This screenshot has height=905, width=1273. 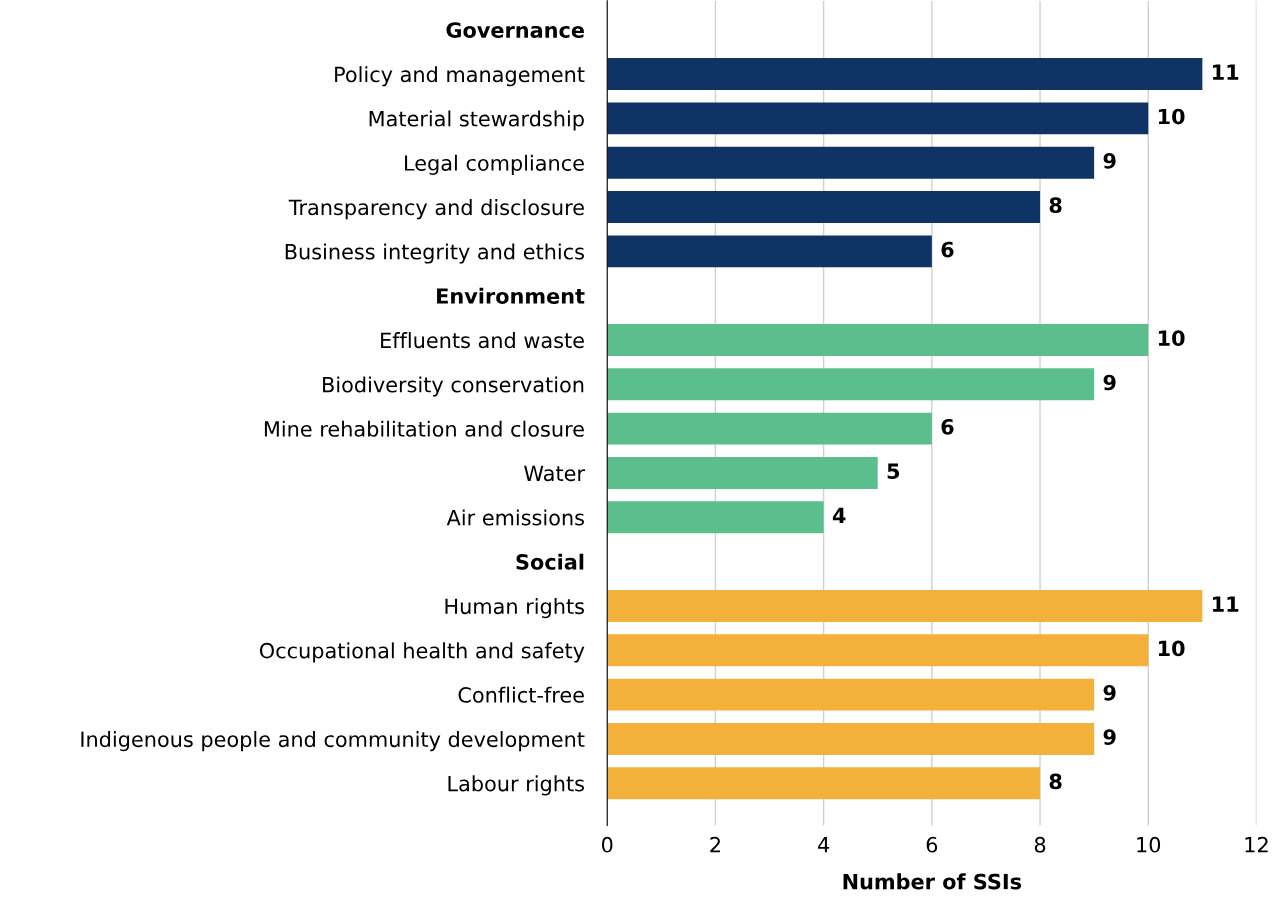 I want to click on y-tick-label: Biodiversity conservation, so click(x=453, y=386).